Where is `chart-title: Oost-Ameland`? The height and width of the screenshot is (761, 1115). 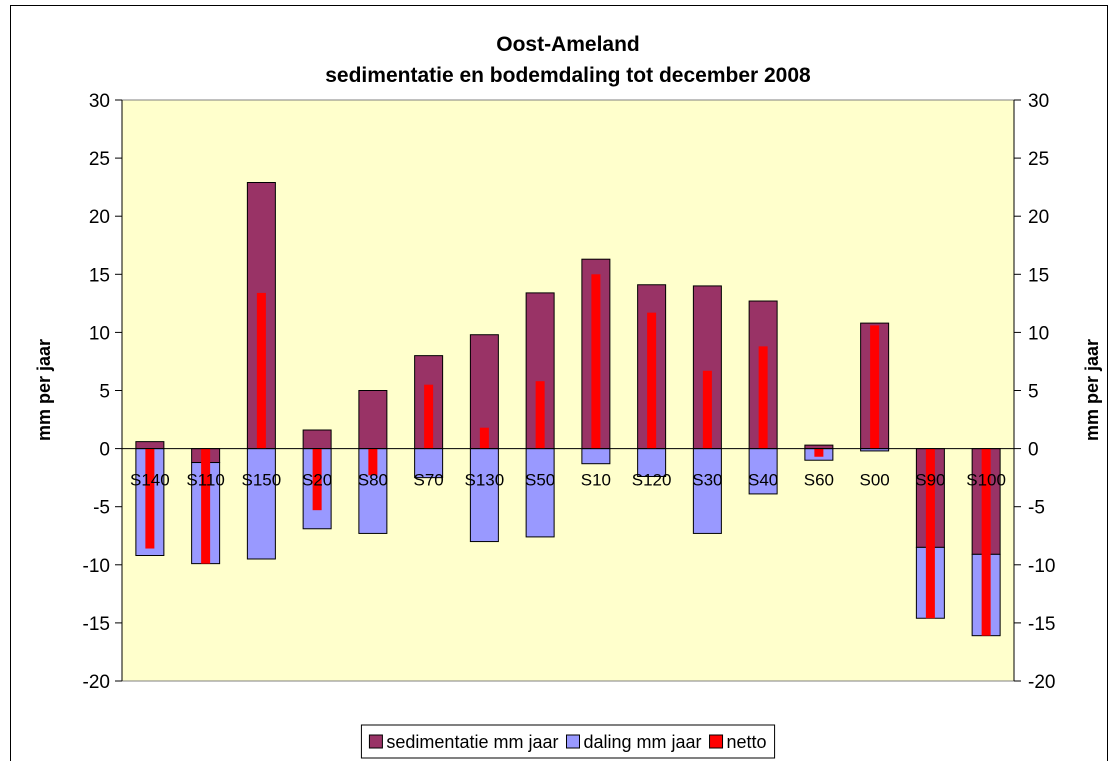 chart-title: Oost-Ameland is located at coordinates (568, 44).